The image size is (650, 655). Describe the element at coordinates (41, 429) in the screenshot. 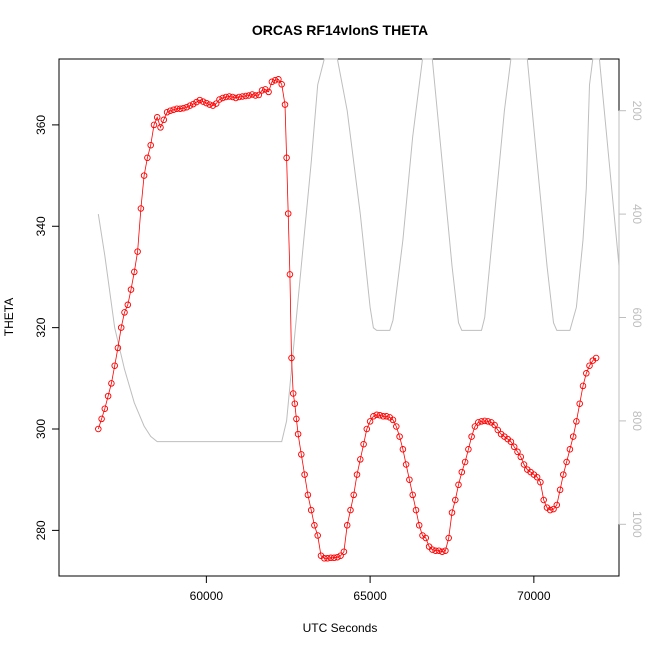

I see `y-tick-label: 300` at that location.